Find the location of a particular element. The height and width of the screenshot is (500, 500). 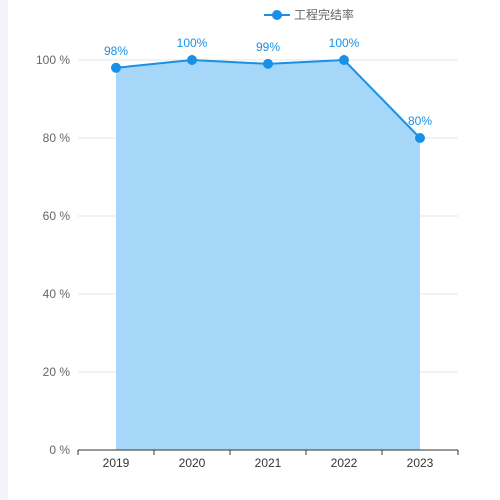

x-tick-label: 2022 is located at coordinates (344, 463).